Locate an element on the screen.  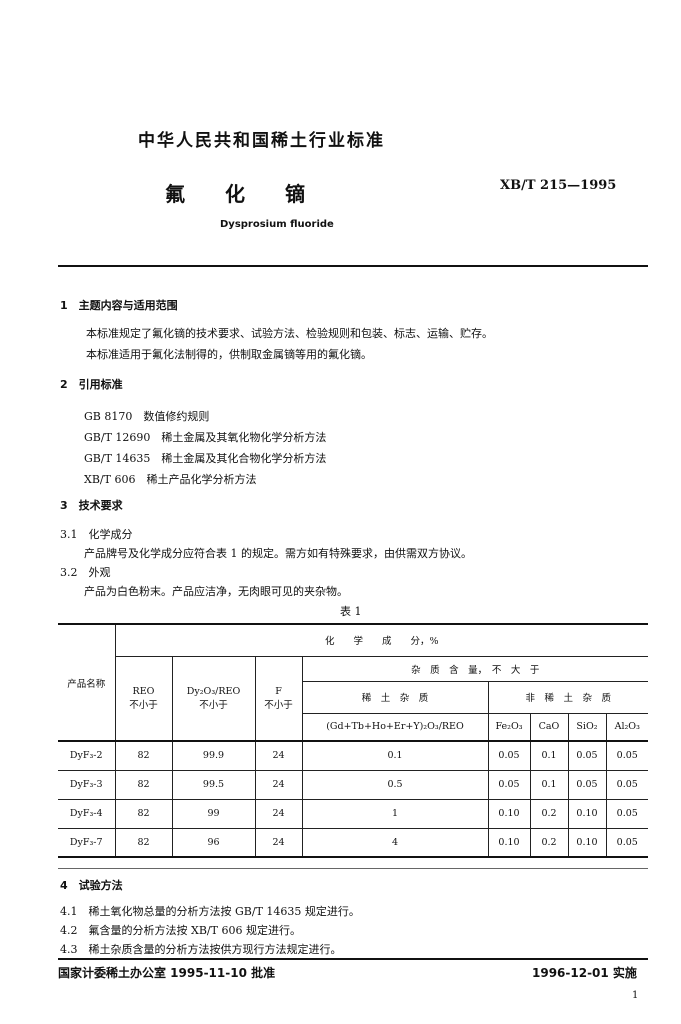
header-rule is located at coordinates (353, 266).